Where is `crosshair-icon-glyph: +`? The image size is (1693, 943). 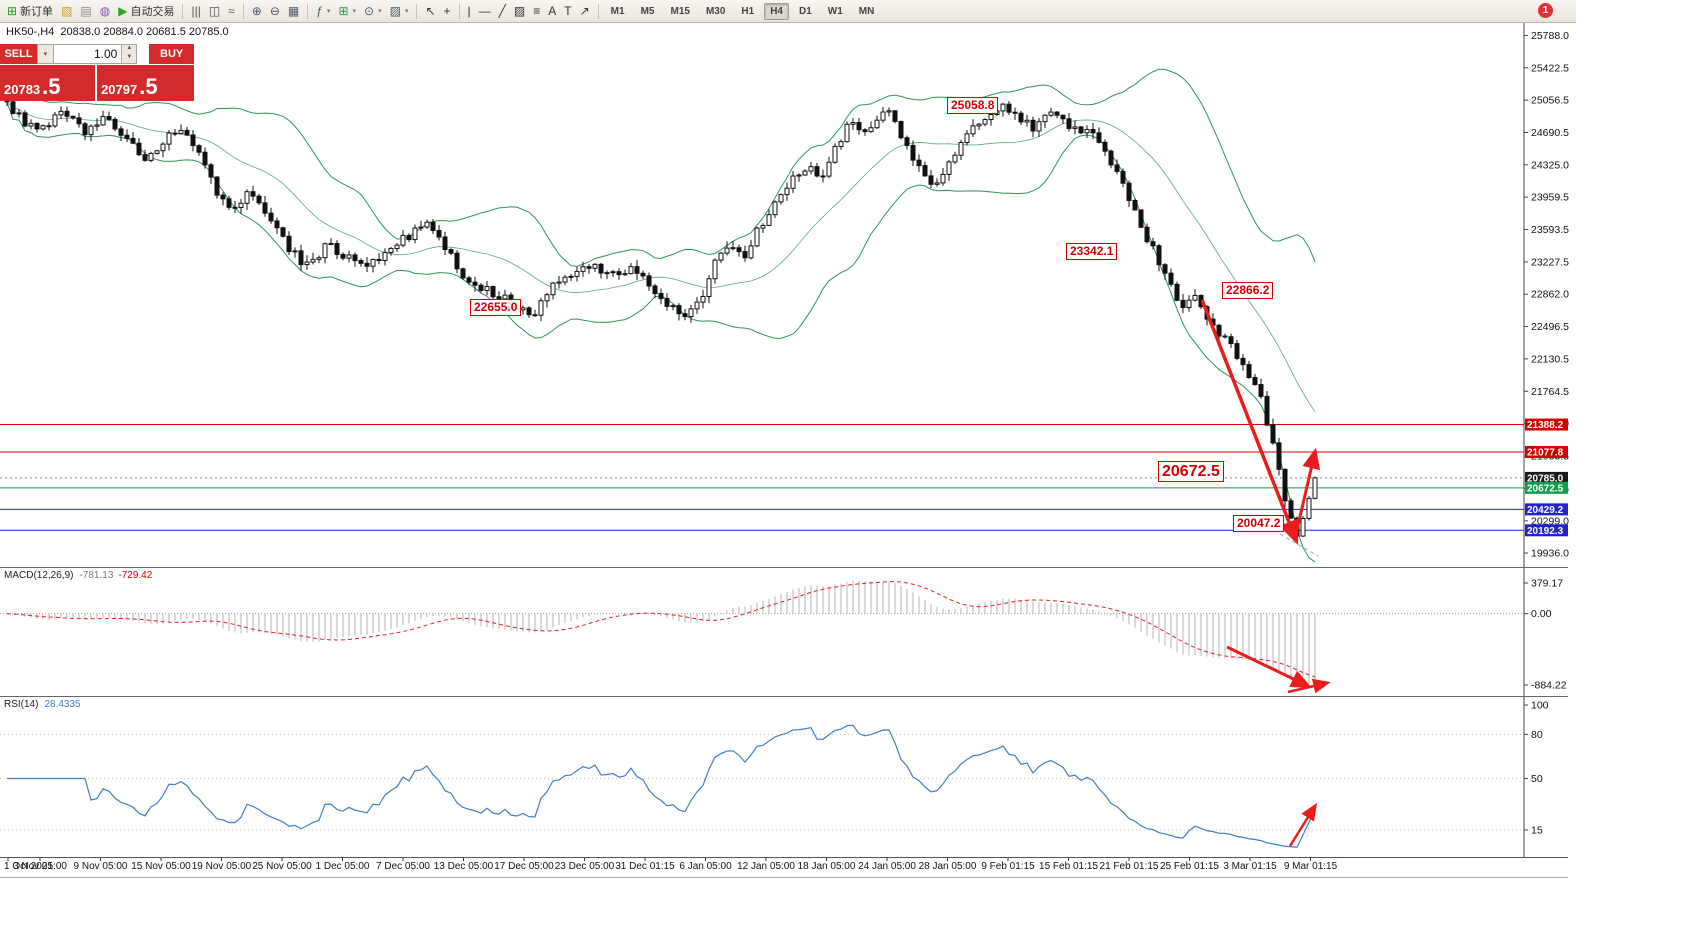
crosshair-icon-glyph: + is located at coordinates (447, 11).